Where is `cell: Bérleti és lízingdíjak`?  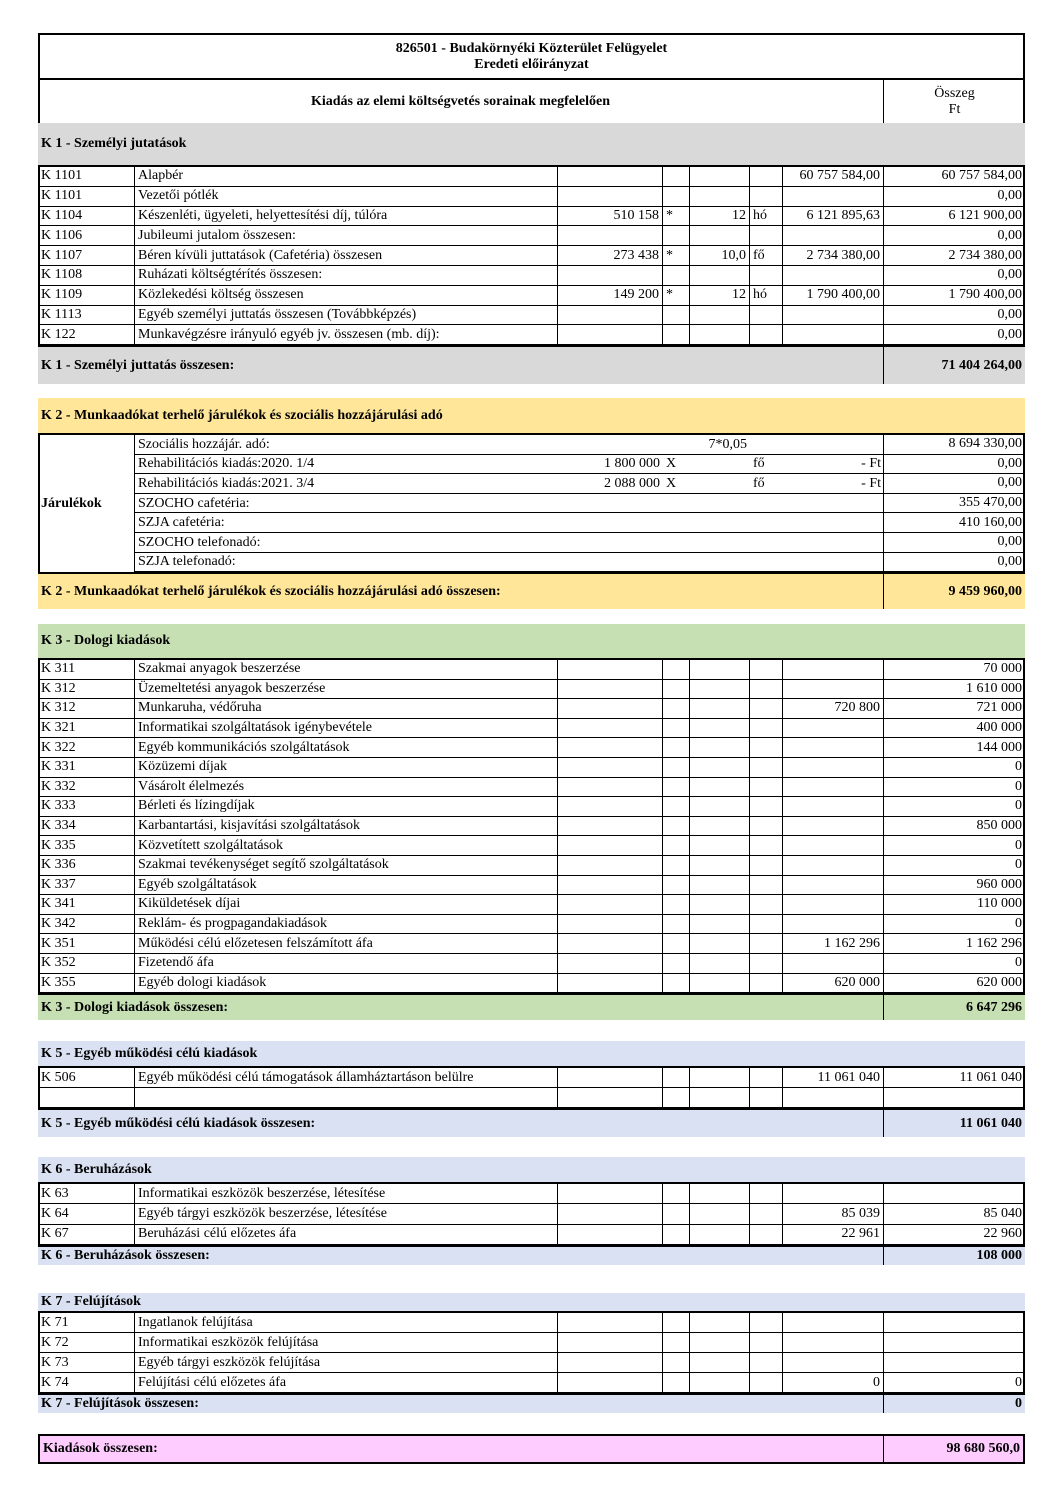 cell: Bérleti és lízingdíjak is located at coordinates (346, 807).